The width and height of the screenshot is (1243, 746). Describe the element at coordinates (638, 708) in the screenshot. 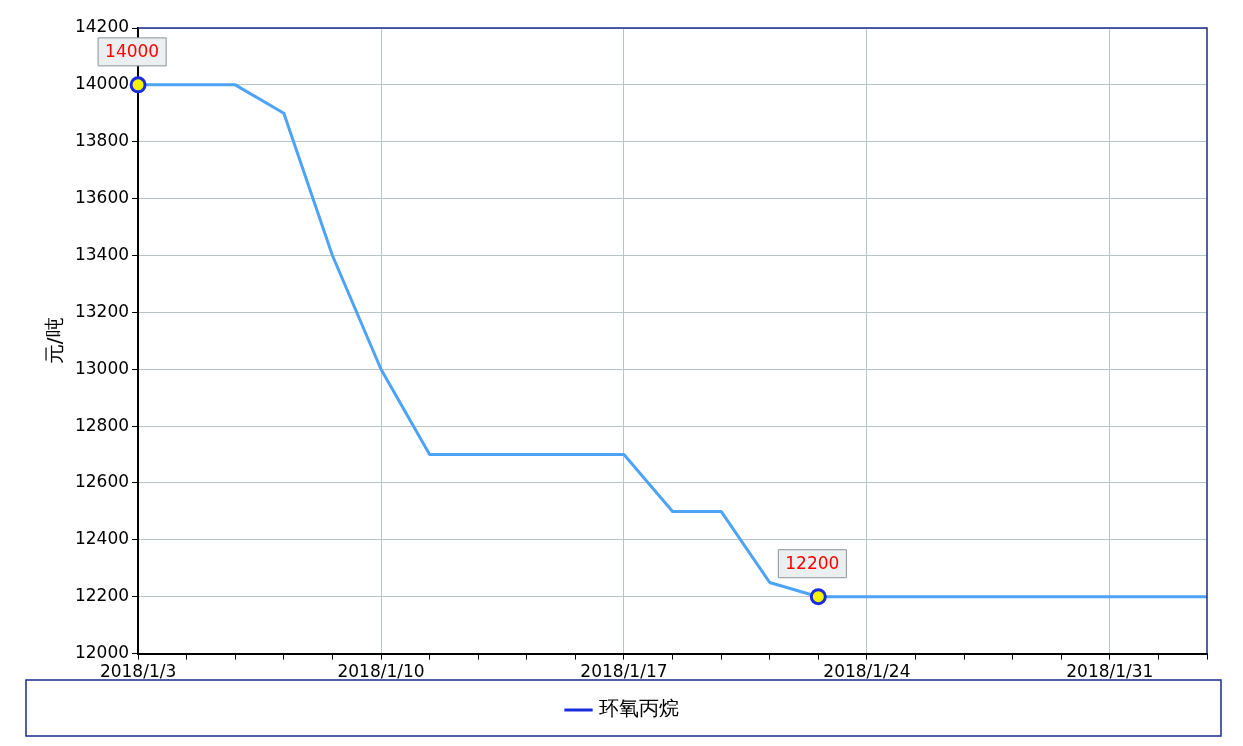

I see `legend-label: 环氧丙烷` at that location.